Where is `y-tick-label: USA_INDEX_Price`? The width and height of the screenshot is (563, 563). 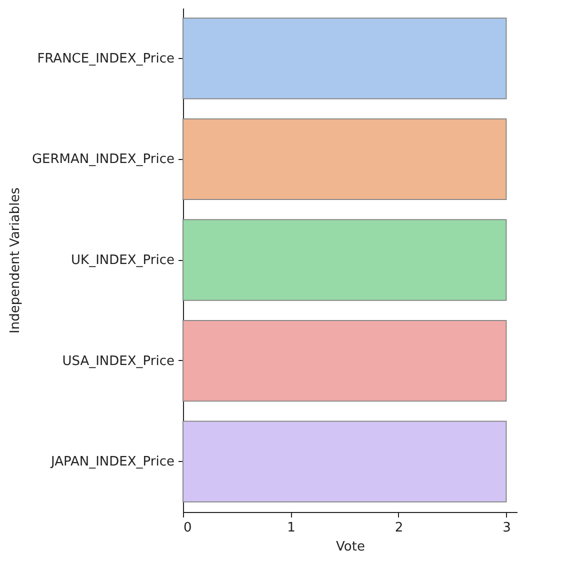
y-tick-label: USA_INDEX_Price is located at coordinates (118, 361).